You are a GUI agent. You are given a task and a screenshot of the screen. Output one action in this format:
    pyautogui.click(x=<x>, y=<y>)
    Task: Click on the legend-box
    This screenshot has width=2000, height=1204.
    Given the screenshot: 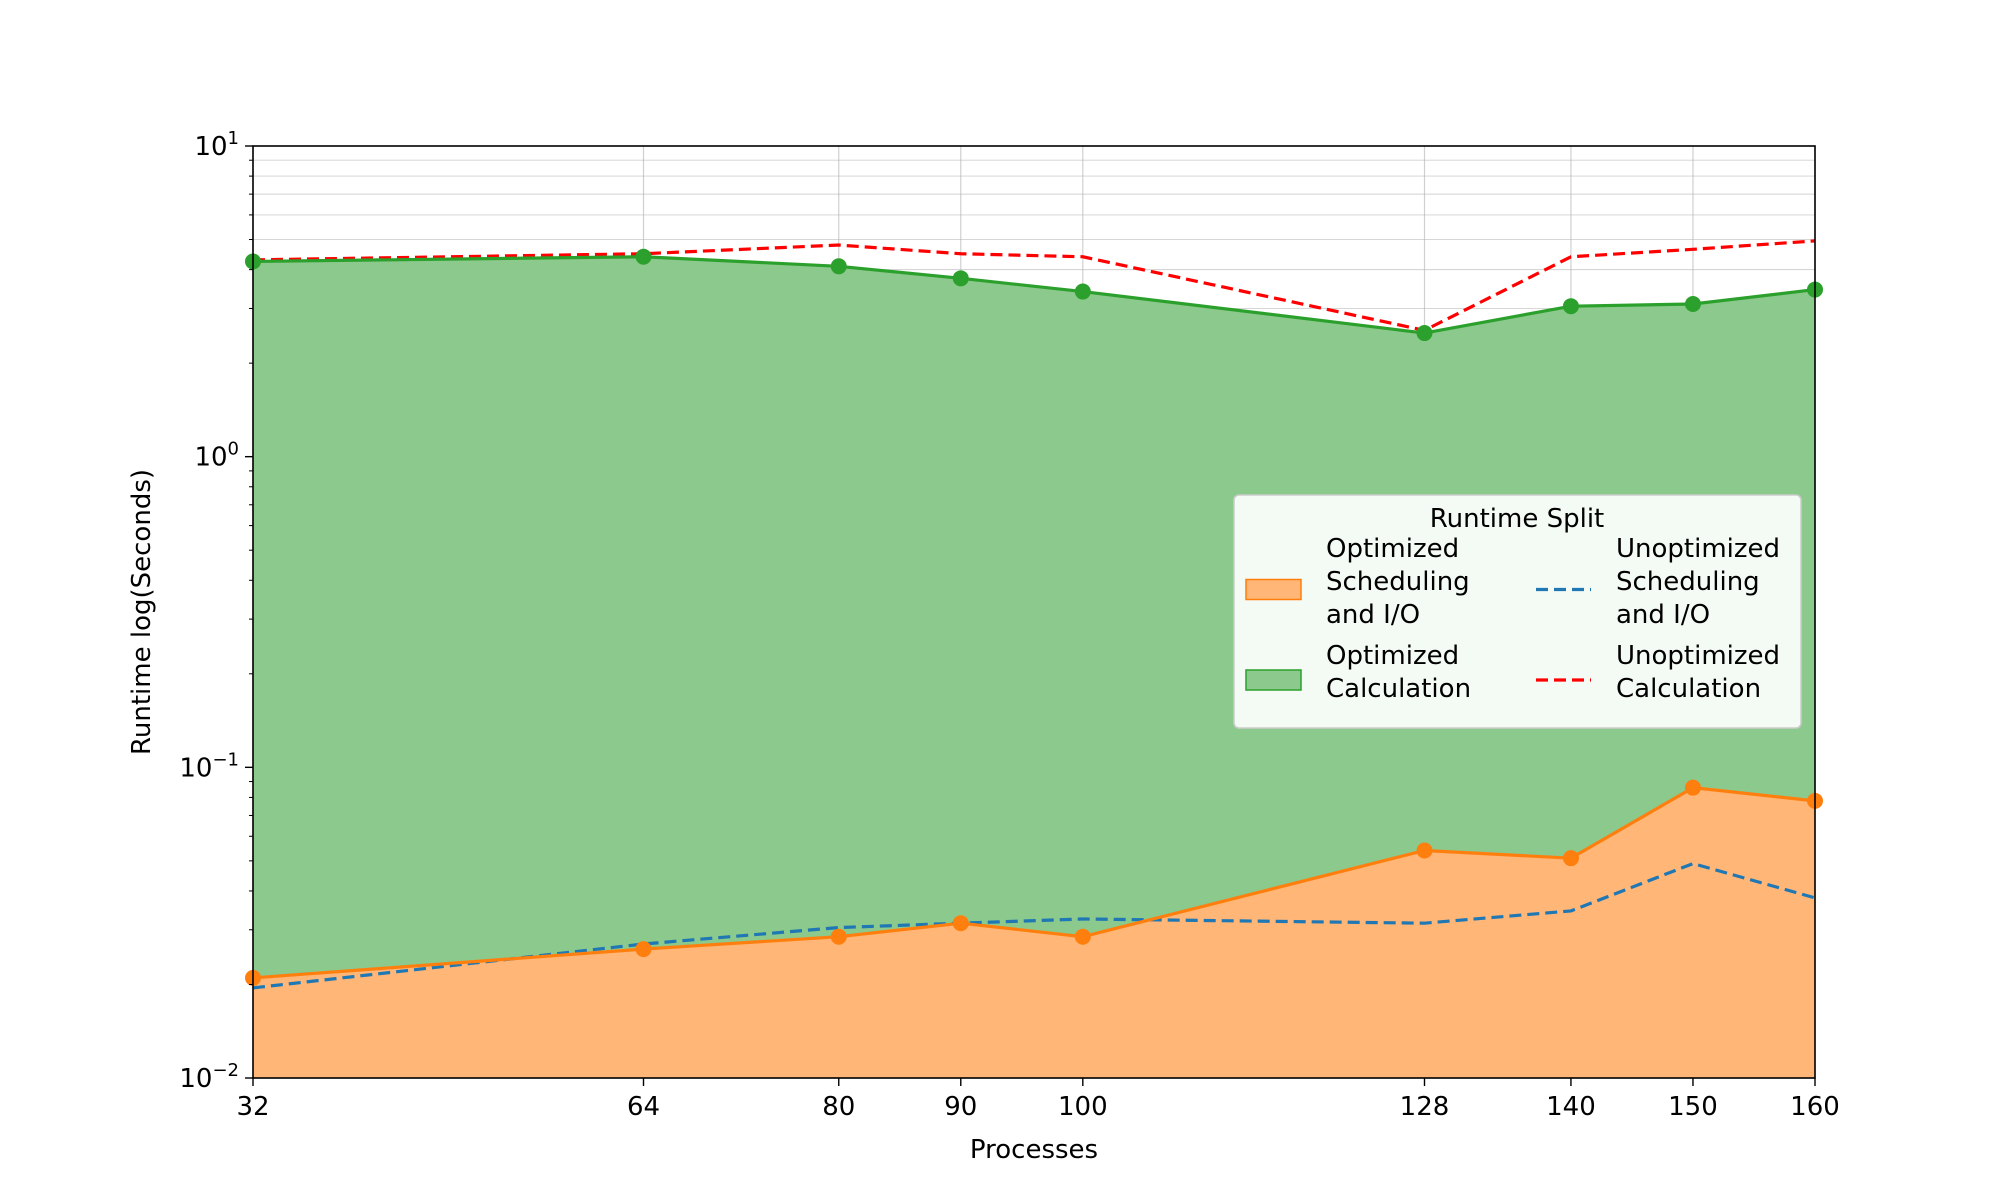 What is the action you would take?
    pyautogui.click(x=1517, y=611)
    